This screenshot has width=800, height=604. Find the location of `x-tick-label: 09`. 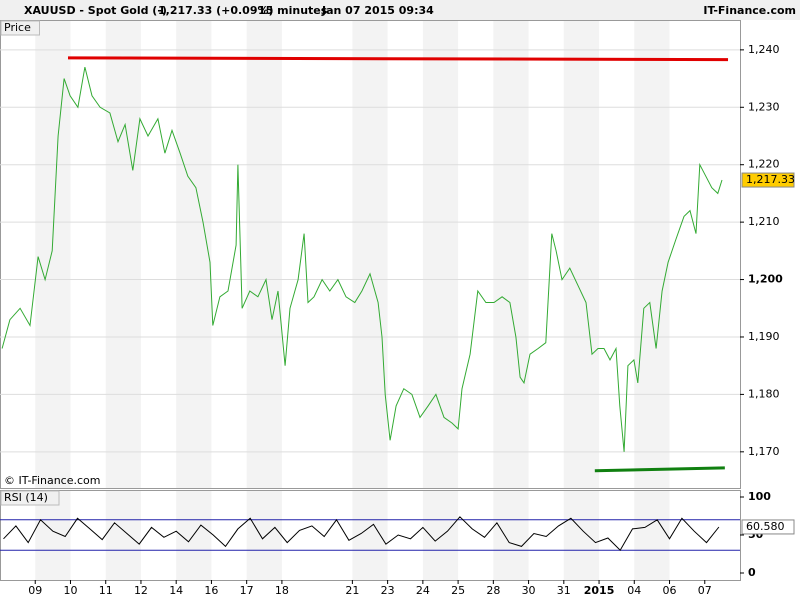

x-tick-label: 09 is located at coordinates (35, 590).